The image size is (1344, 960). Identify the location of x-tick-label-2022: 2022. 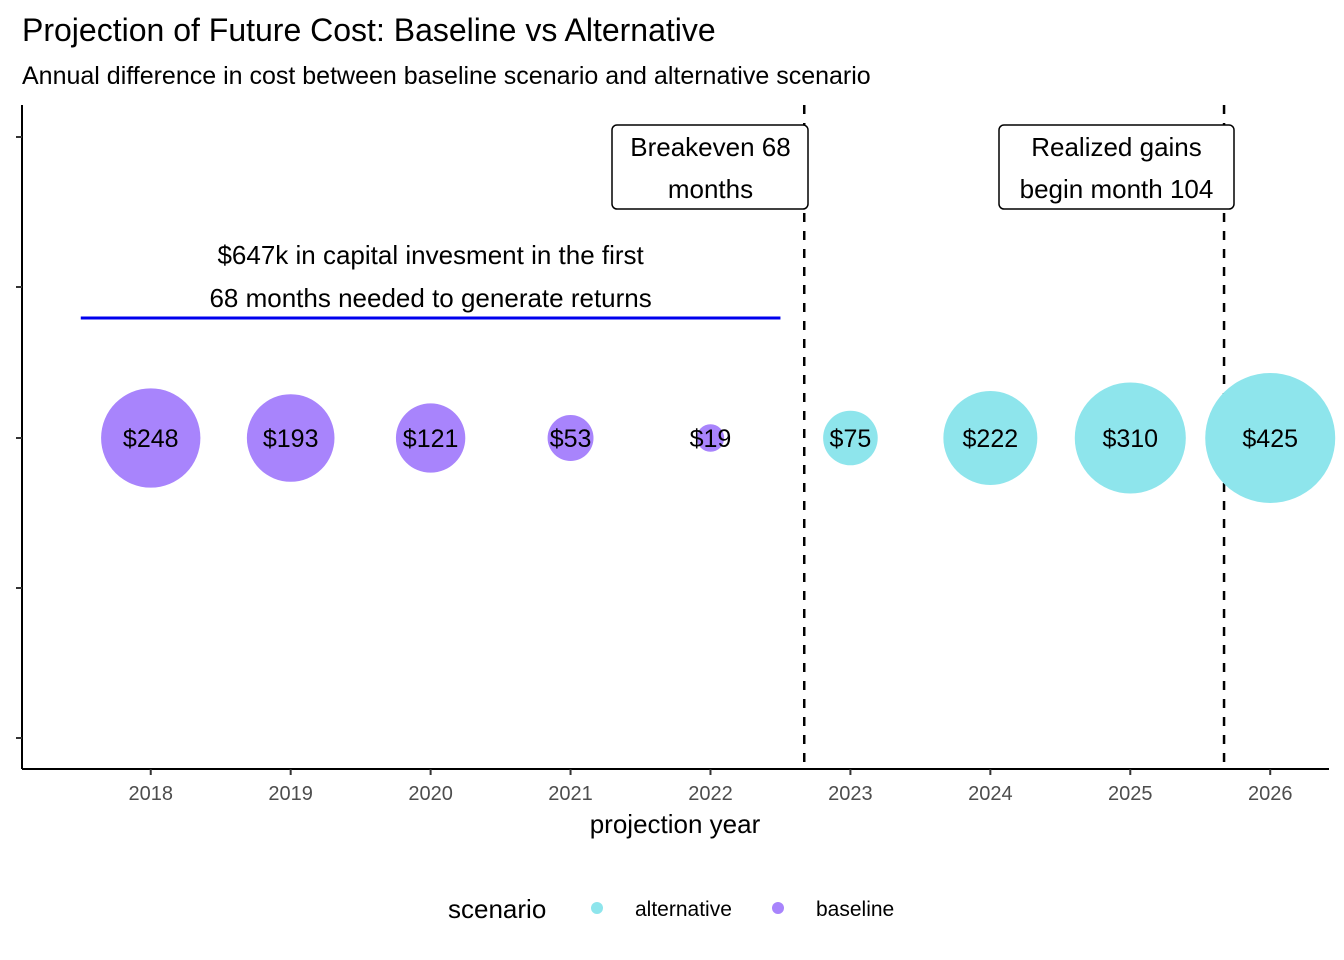
(710, 794).